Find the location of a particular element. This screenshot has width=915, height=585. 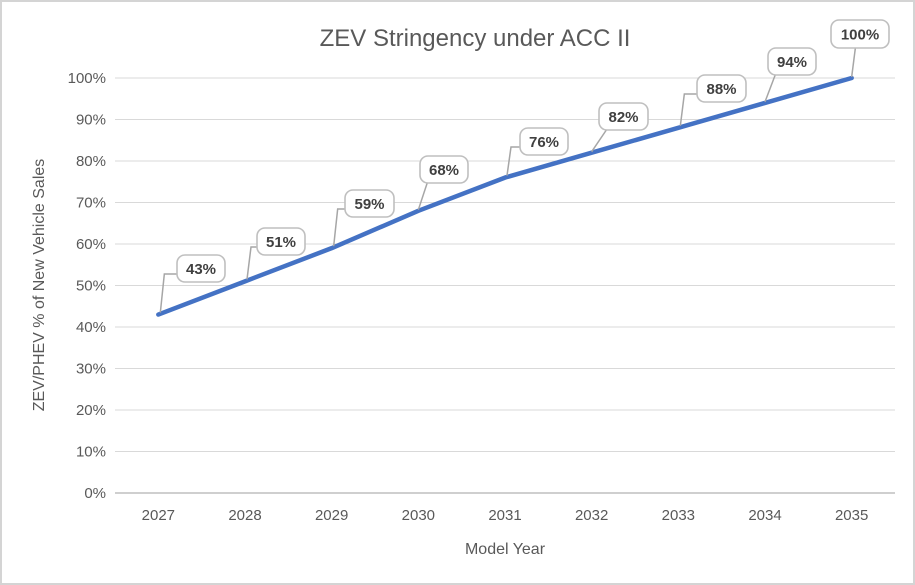

data-label-value: 94% is located at coordinates (792, 62).